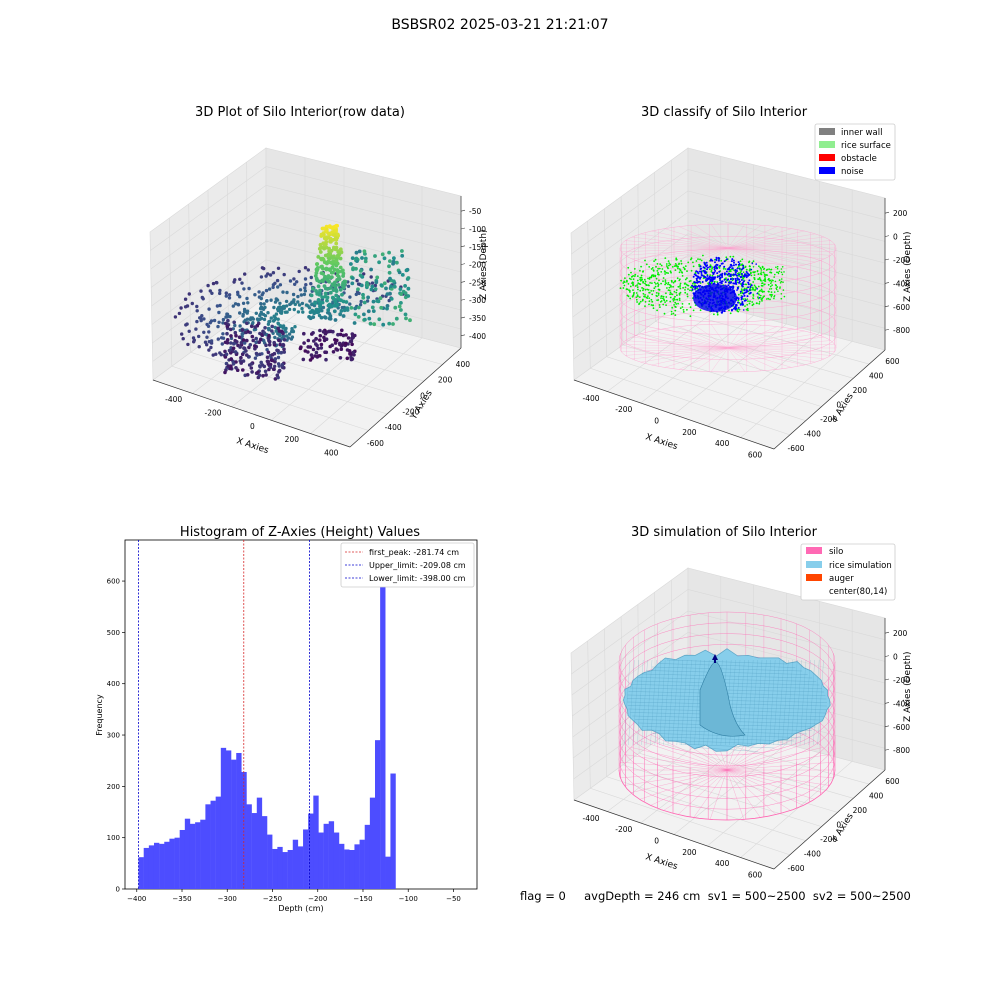 This screenshot has height=1000, width=1000. What do you see at coordinates (244, 830) in the screenshot?
I see `histogram-bar` at bounding box center [244, 830].